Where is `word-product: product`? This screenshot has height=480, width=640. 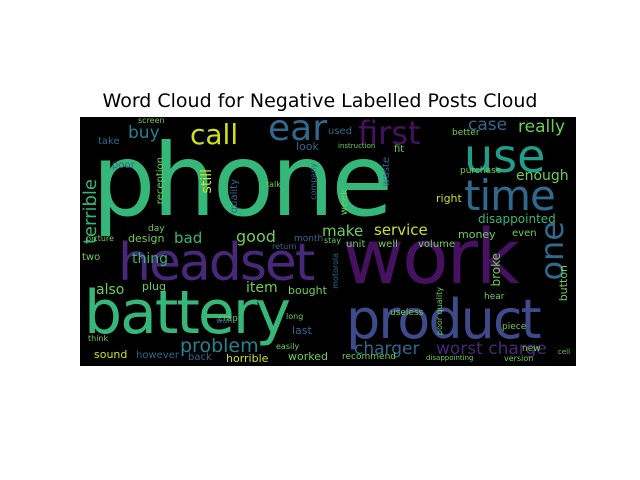 word-product: product is located at coordinates (444, 319).